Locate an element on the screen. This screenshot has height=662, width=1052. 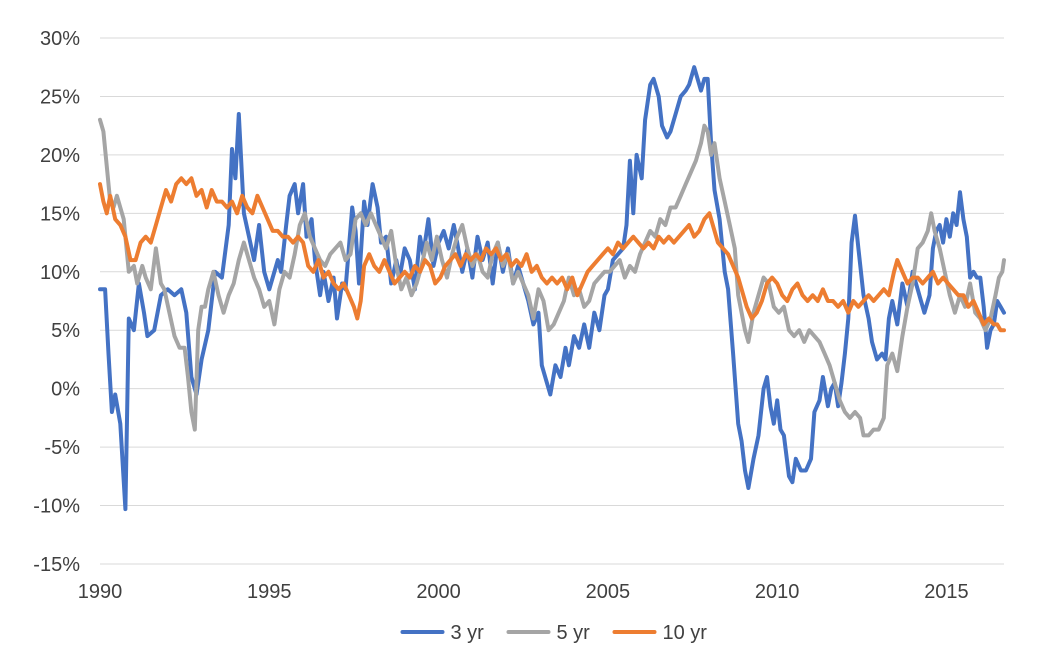
y-tick-label: 5% is located at coordinates (65, 331).